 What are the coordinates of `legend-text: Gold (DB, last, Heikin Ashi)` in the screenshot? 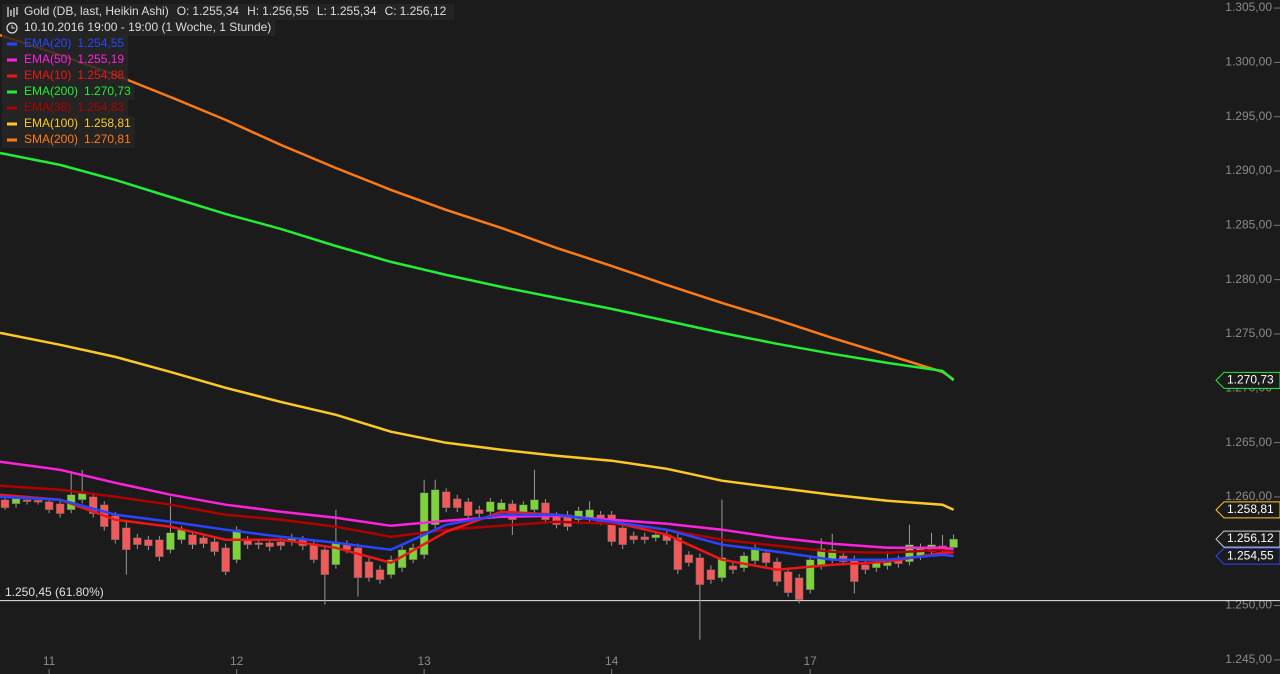 It's located at (96, 11).